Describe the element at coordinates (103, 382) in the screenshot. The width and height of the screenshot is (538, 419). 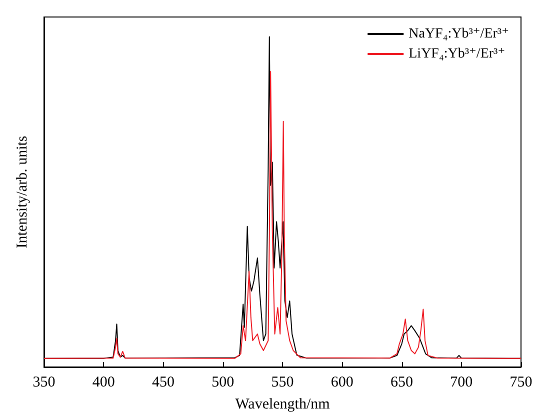
I see `x-tick-label: 400` at that location.